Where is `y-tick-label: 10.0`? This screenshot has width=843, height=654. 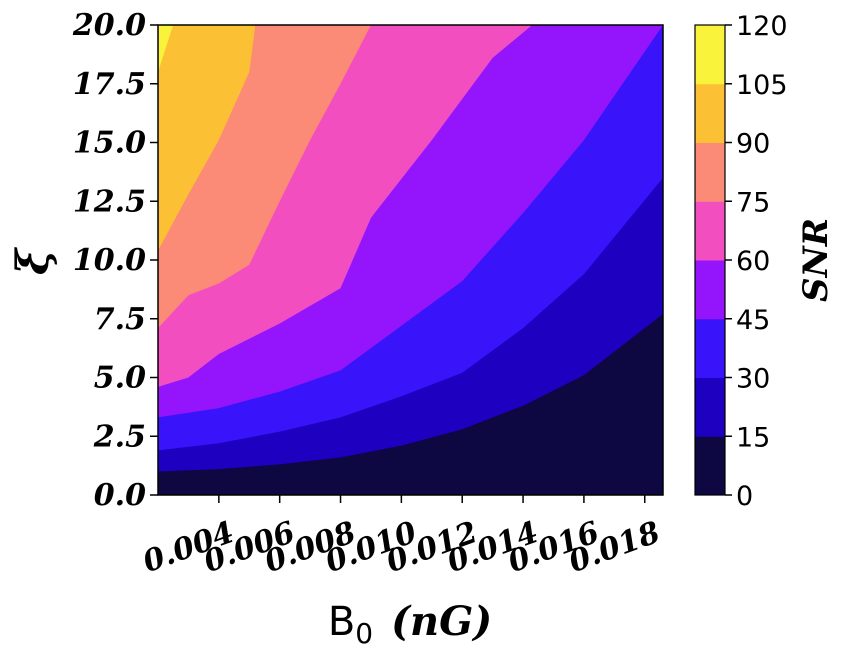
y-tick-label: 10.0 is located at coordinates (109, 260).